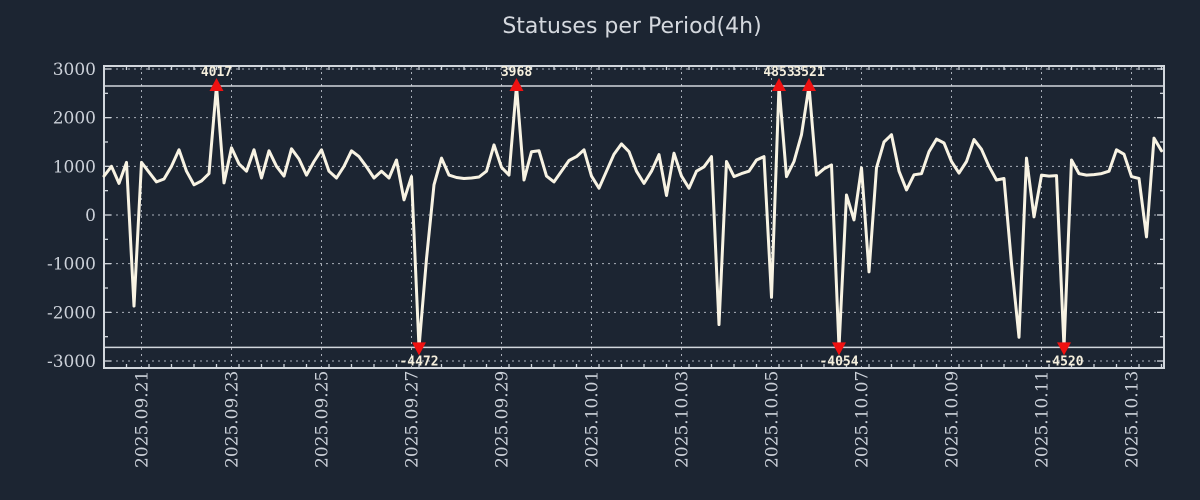  Describe the element at coordinates (838, 361) in the screenshot. I see `trough-value-label: -4054` at that location.